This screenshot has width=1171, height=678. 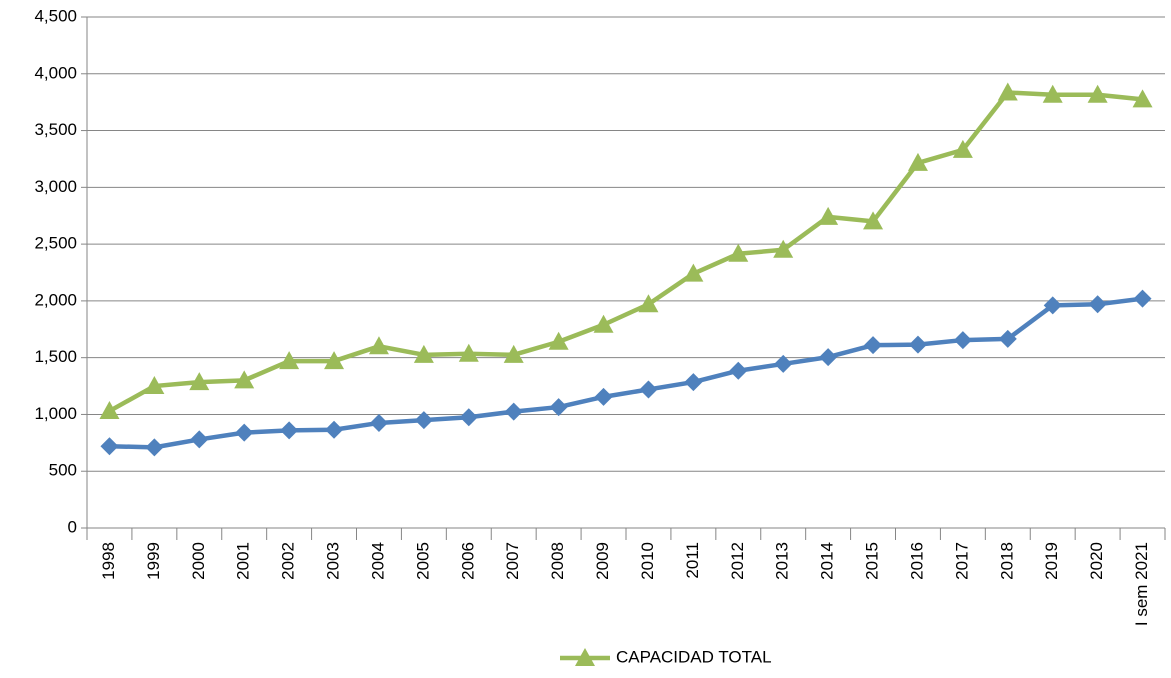 What do you see at coordinates (602, 561) in the screenshot?
I see `x-tick-label: 2009` at bounding box center [602, 561].